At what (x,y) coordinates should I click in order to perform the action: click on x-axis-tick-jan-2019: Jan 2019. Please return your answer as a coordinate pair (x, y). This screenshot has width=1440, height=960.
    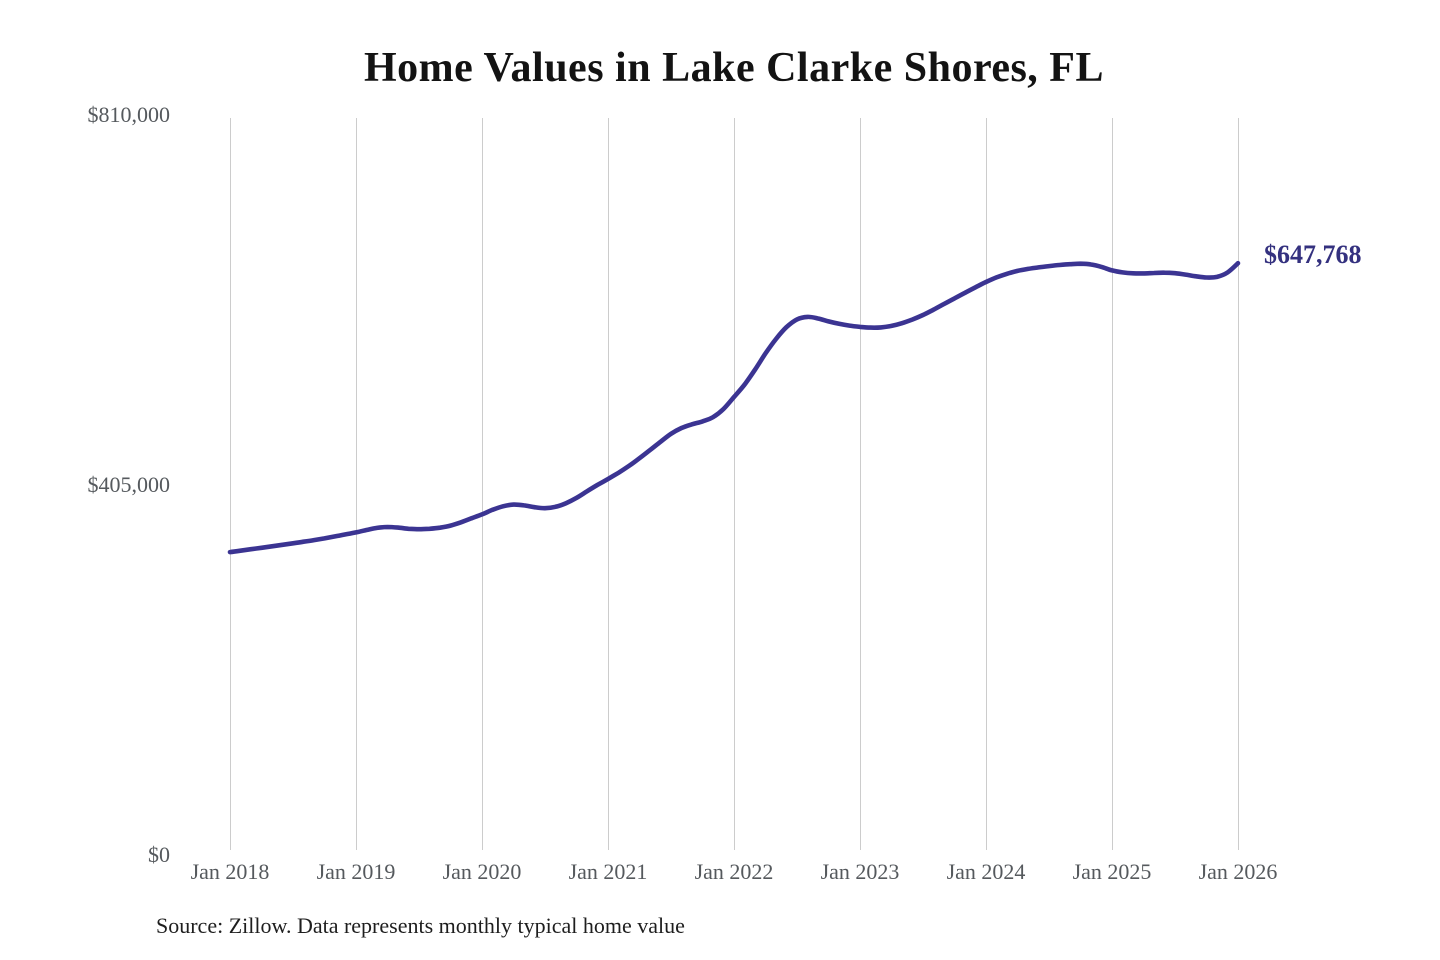
    Looking at the image, I should click on (356, 871).